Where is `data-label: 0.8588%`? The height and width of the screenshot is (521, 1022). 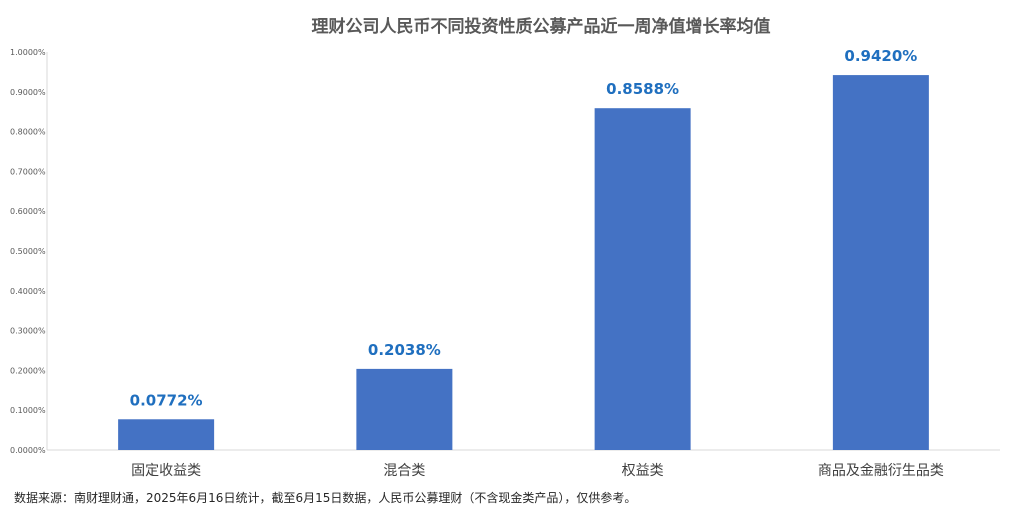 data-label: 0.8588% is located at coordinates (642, 89).